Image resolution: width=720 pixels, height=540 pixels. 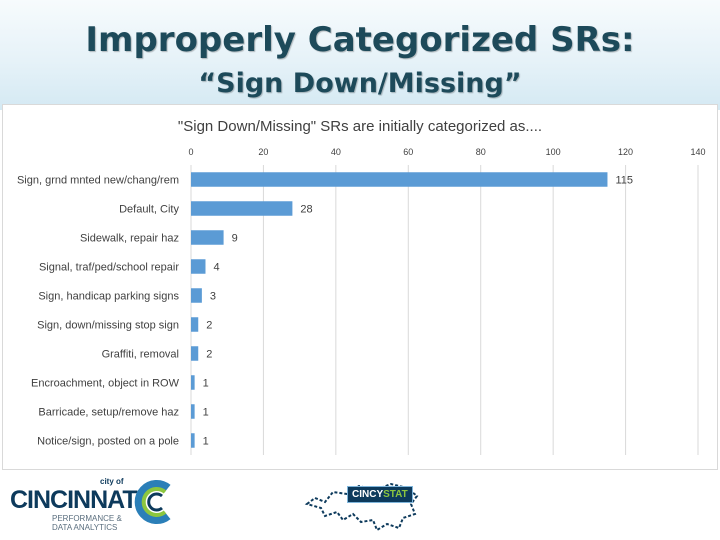 I want to click on data-label: 3, so click(x=213, y=297).